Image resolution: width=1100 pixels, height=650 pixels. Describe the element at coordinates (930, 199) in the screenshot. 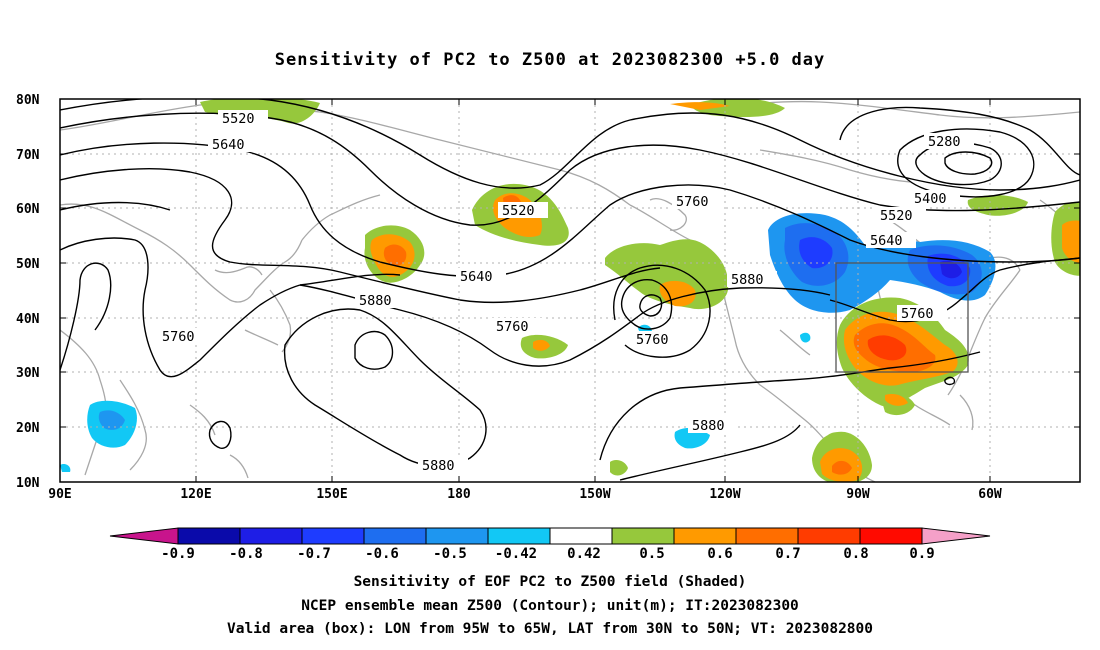

I see `contour-label: 5400` at that location.